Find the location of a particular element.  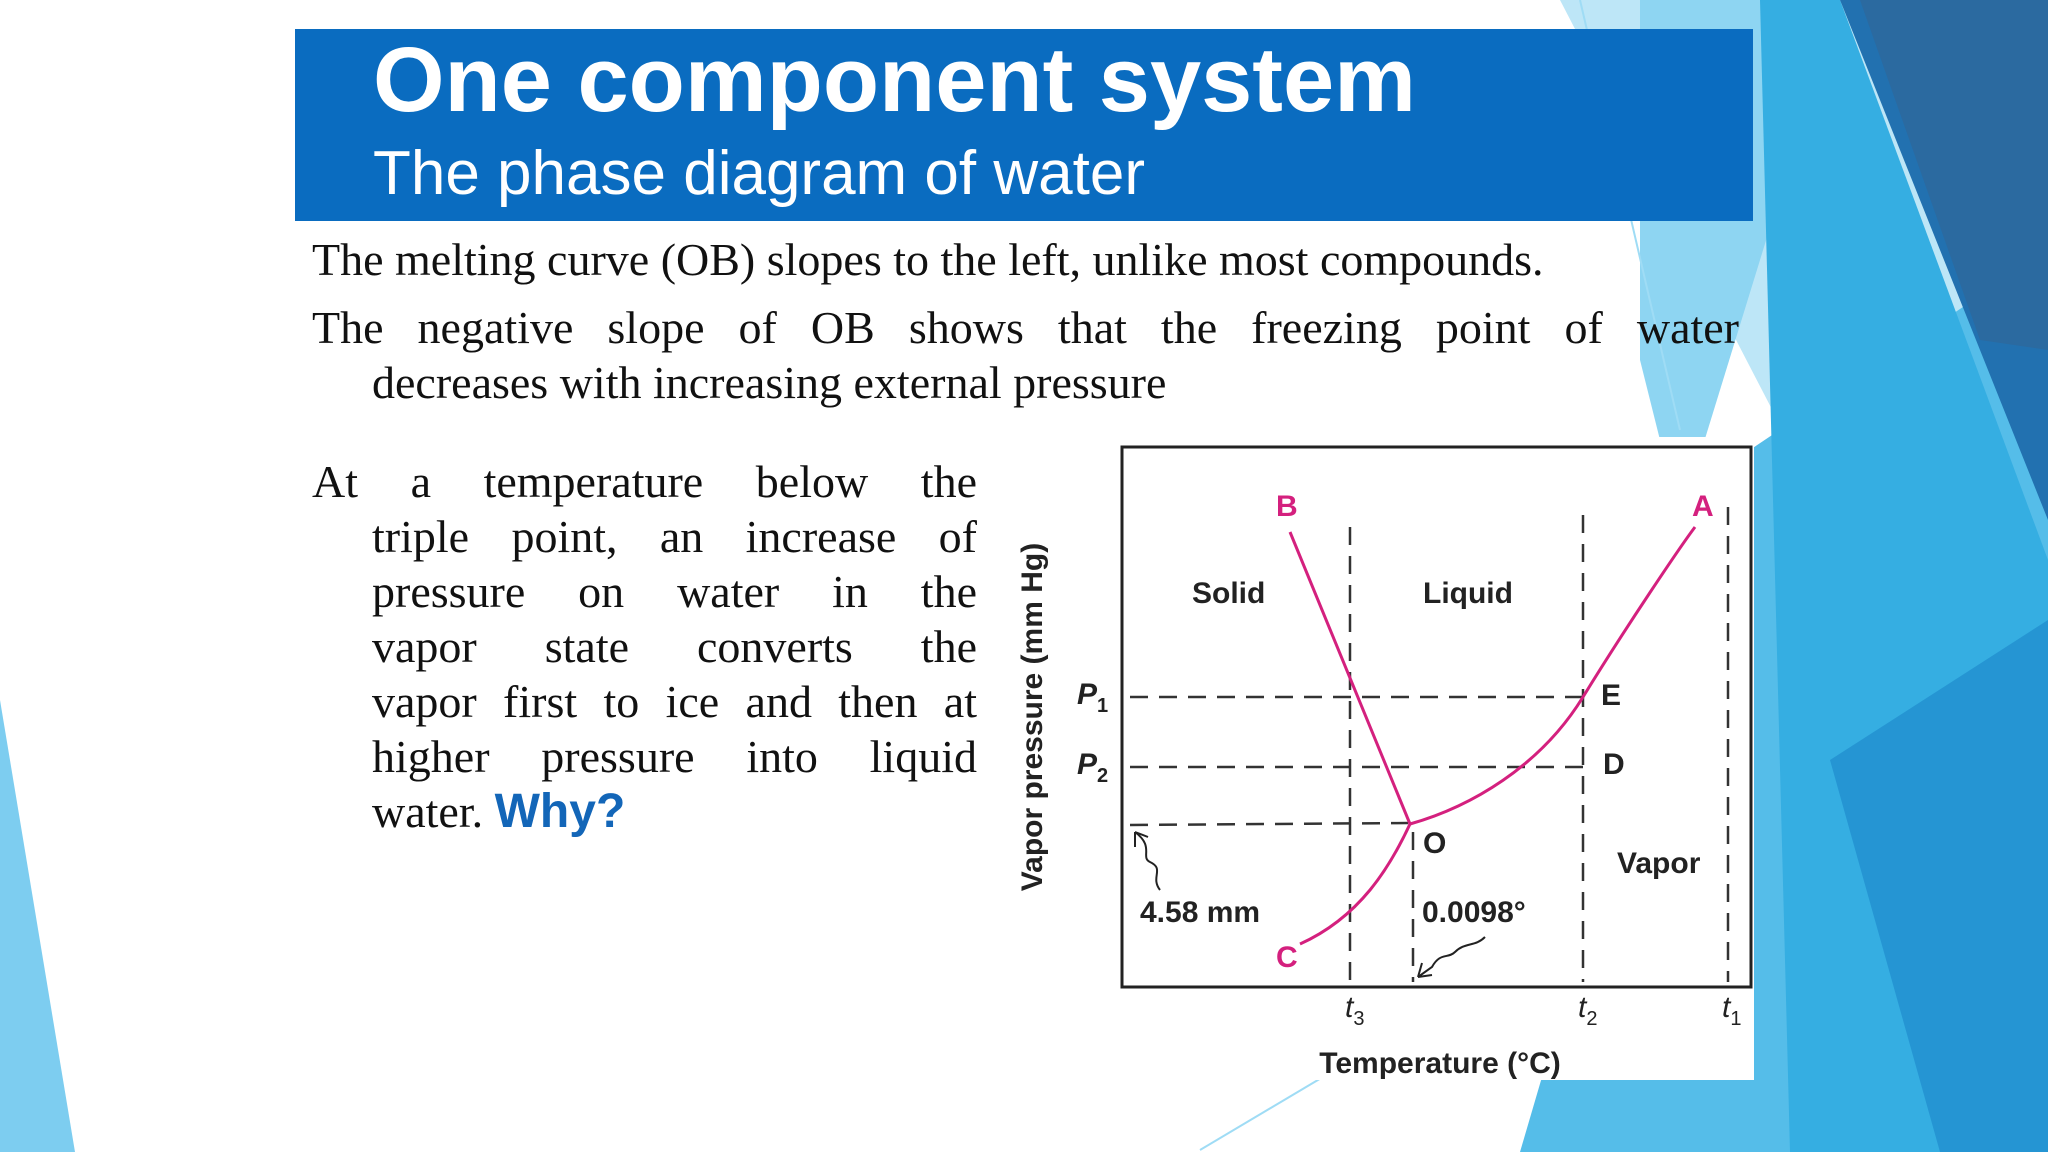

p2-label: P2 is located at coordinates (1092, 767).